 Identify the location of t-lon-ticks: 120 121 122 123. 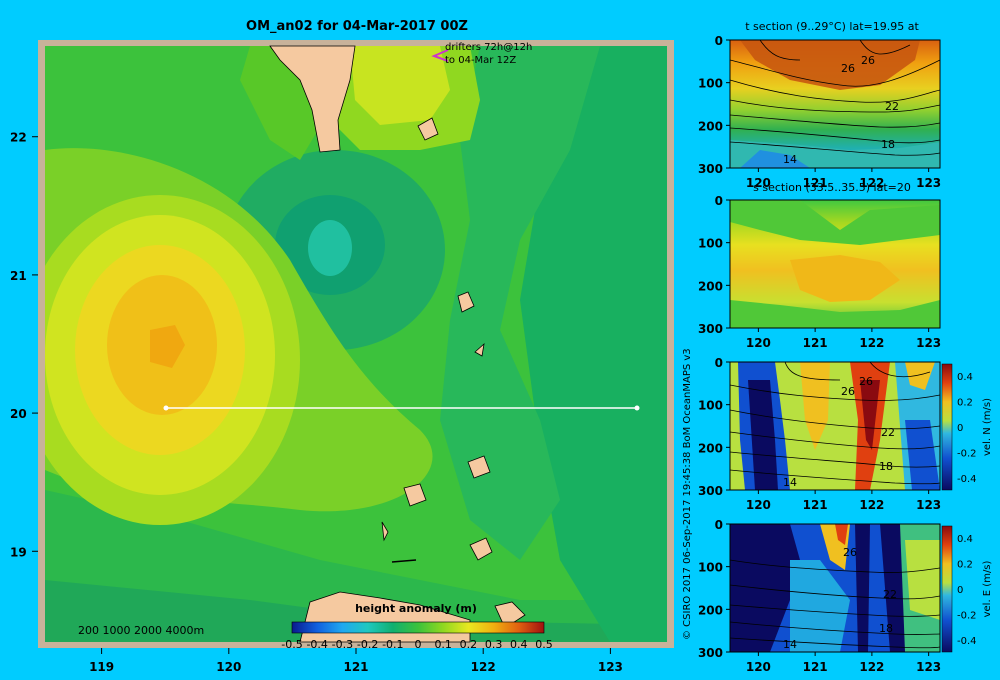
(843, 179).